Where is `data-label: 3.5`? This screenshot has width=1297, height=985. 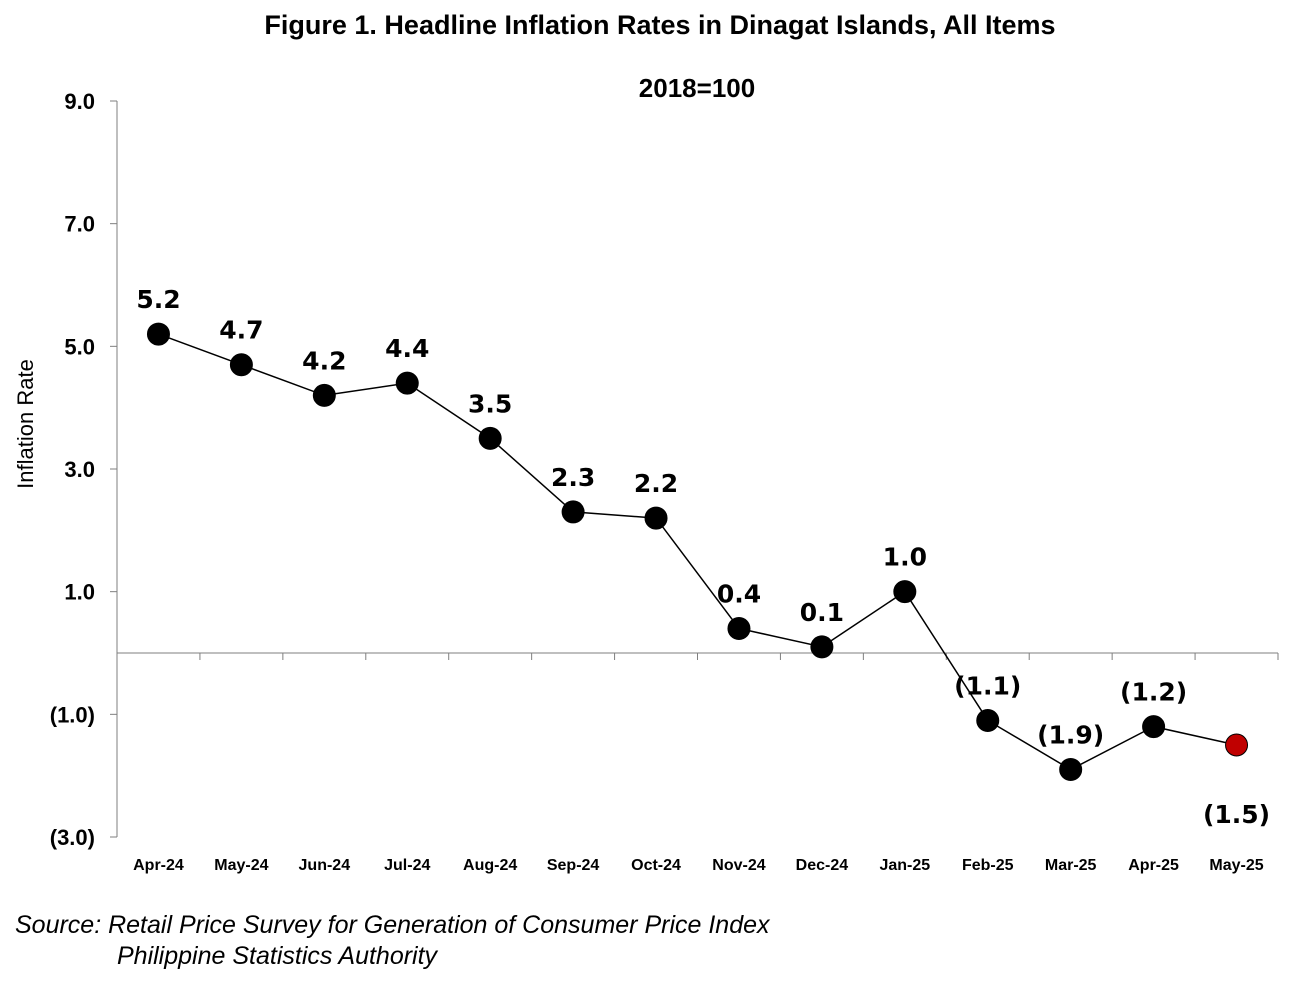 data-label: 3.5 is located at coordinates (490, 403).